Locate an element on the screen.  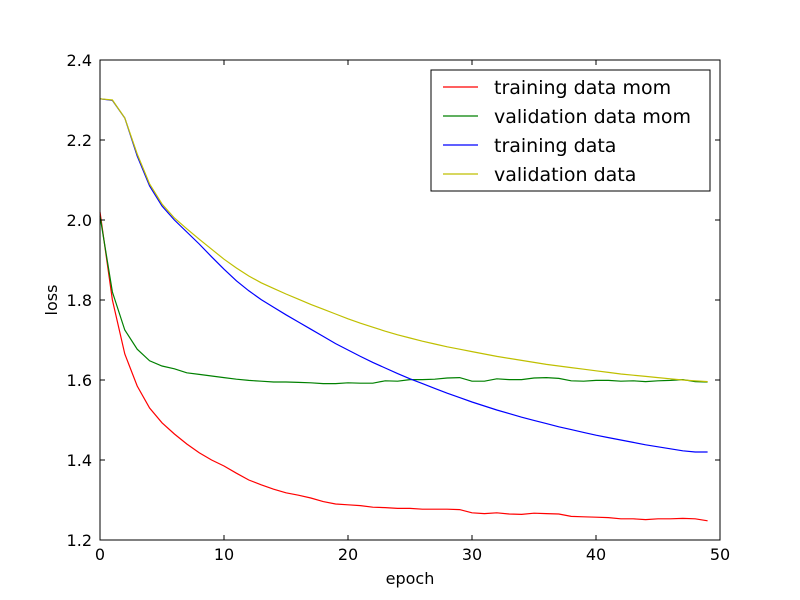
legend-label-1: validation data mom is located at coordinates (592, 117).